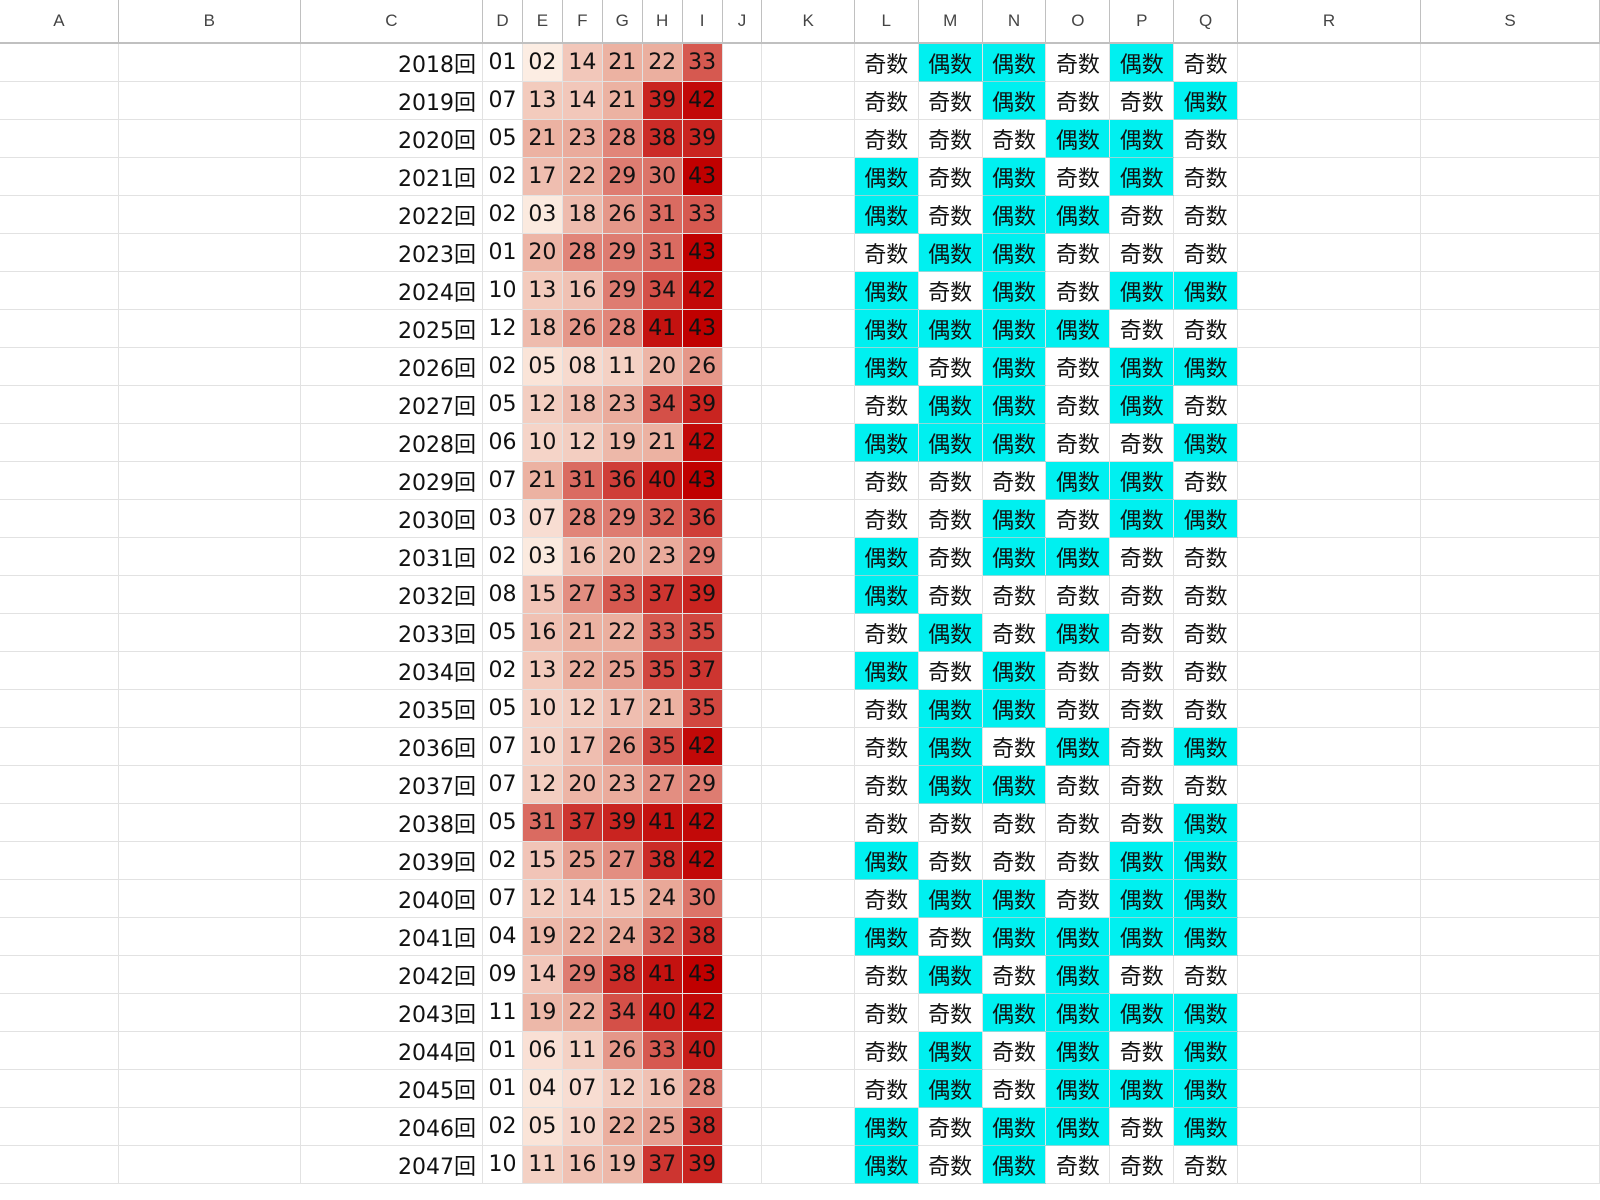 This screenshot has width=1600, height=1200. I want to click on number-cell: 34, so click(662, 404).